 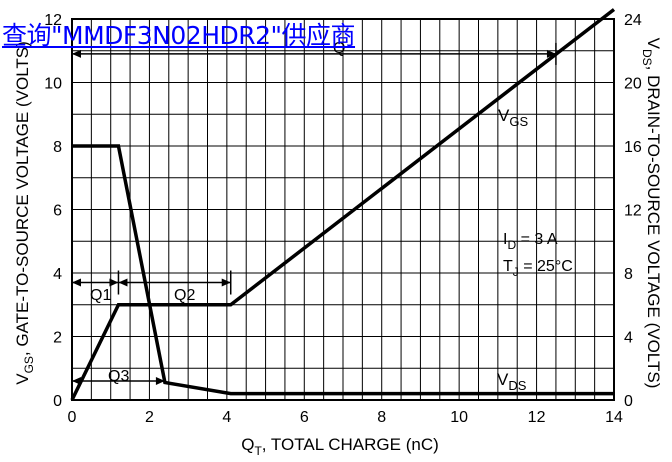 What do you see at coordinates (53, 20) in the screenshot?
I see `y-left-tick-label: 12` at bounding box center [53, 20].